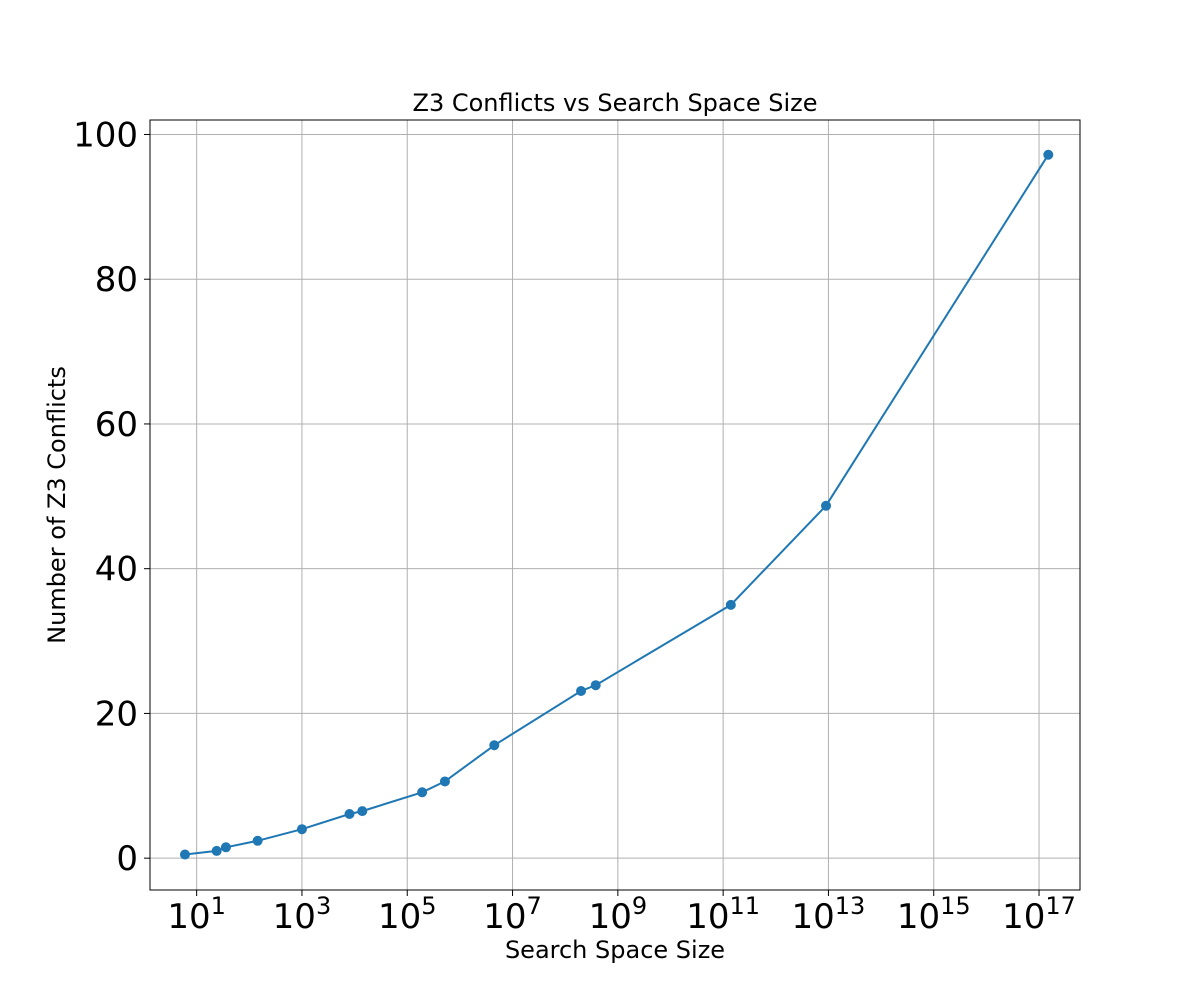 The width and height of the screenshot is (1200, 1000). Describe the element at coordinates (105, 135) in the screenshot. I see `y-tick-label: 100` at that location.